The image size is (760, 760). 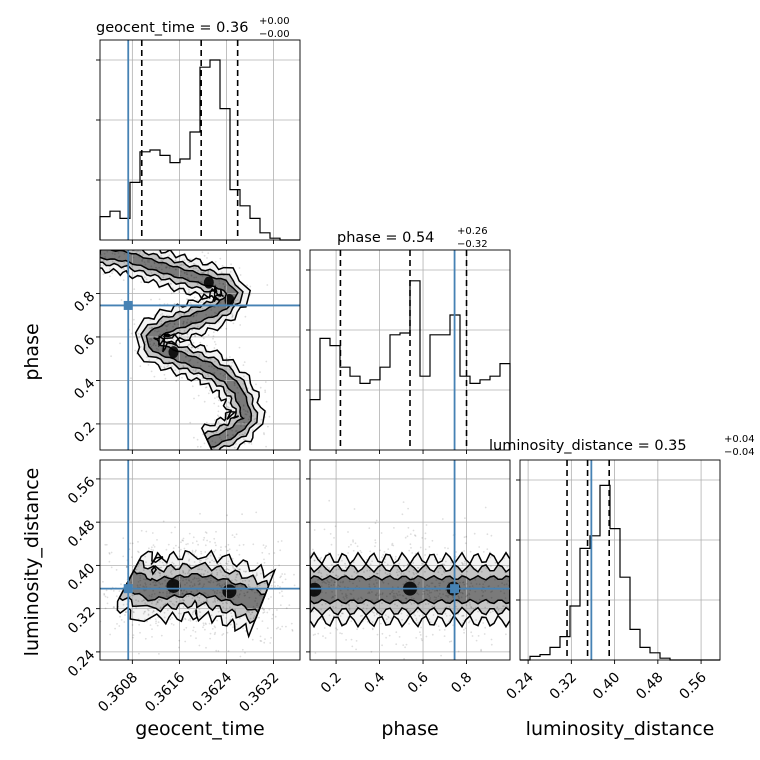 I want to click on contours-phase_vs_geocent_time, so click(x=183, y=350).